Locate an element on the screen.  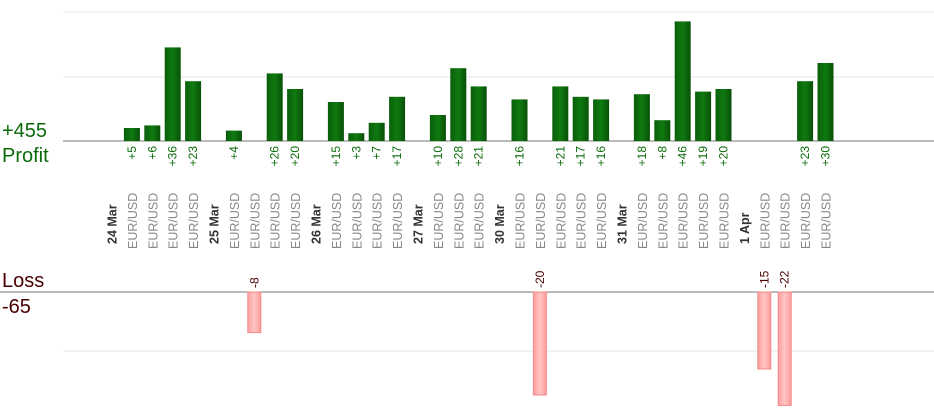
date-label: 30 Mar is located at coordinates (500, 224).